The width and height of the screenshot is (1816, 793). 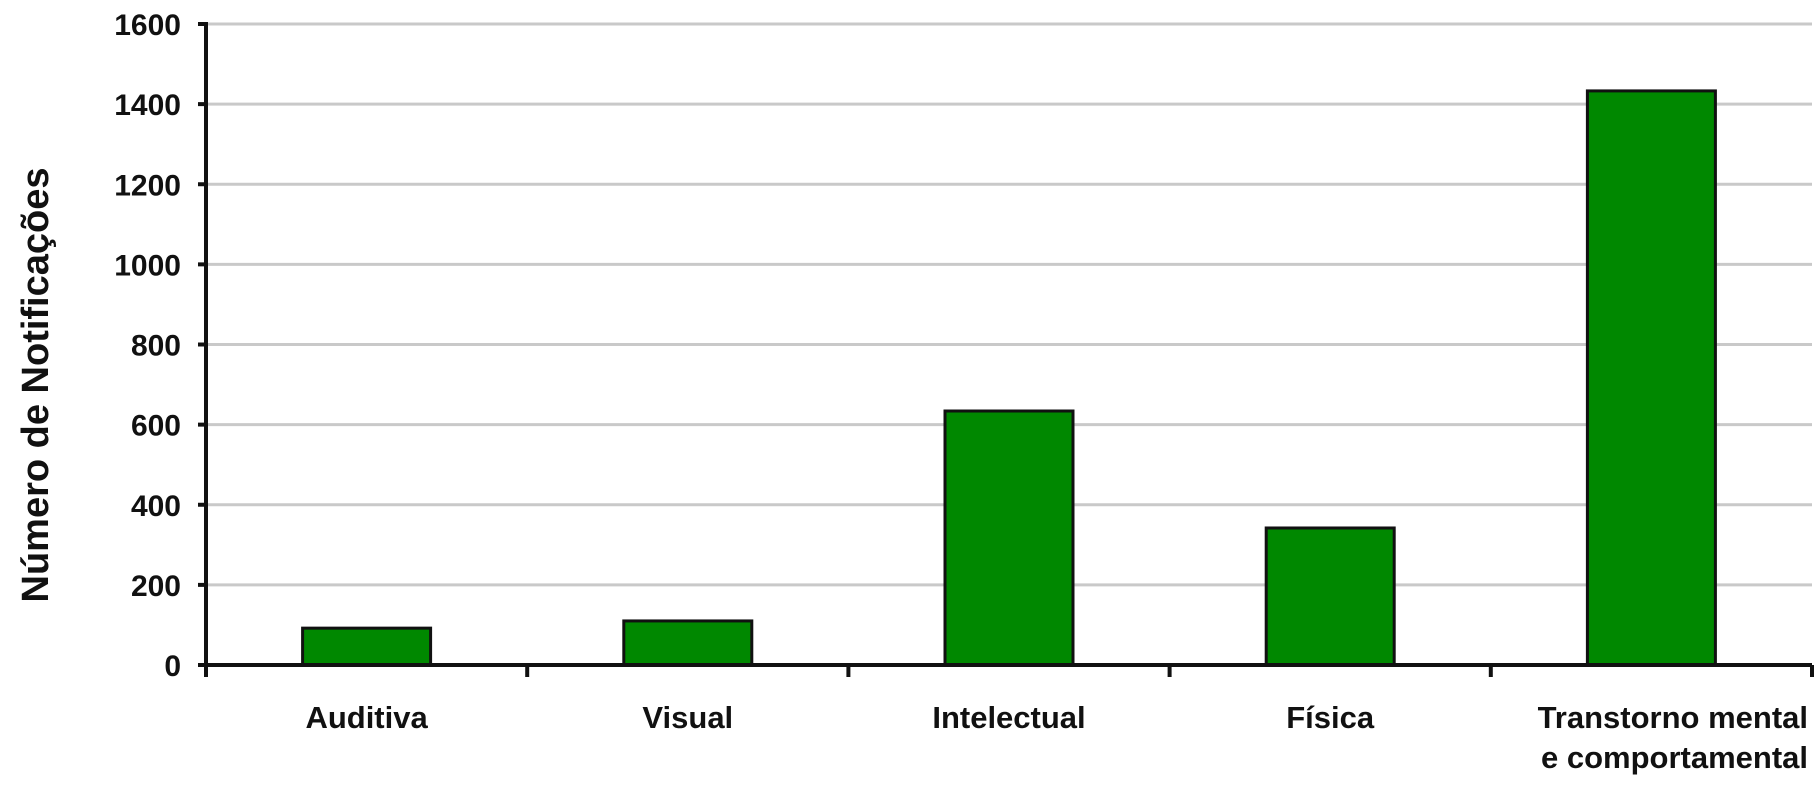 I want to click on y-tick-label: 800, so click(x=156, y=346).